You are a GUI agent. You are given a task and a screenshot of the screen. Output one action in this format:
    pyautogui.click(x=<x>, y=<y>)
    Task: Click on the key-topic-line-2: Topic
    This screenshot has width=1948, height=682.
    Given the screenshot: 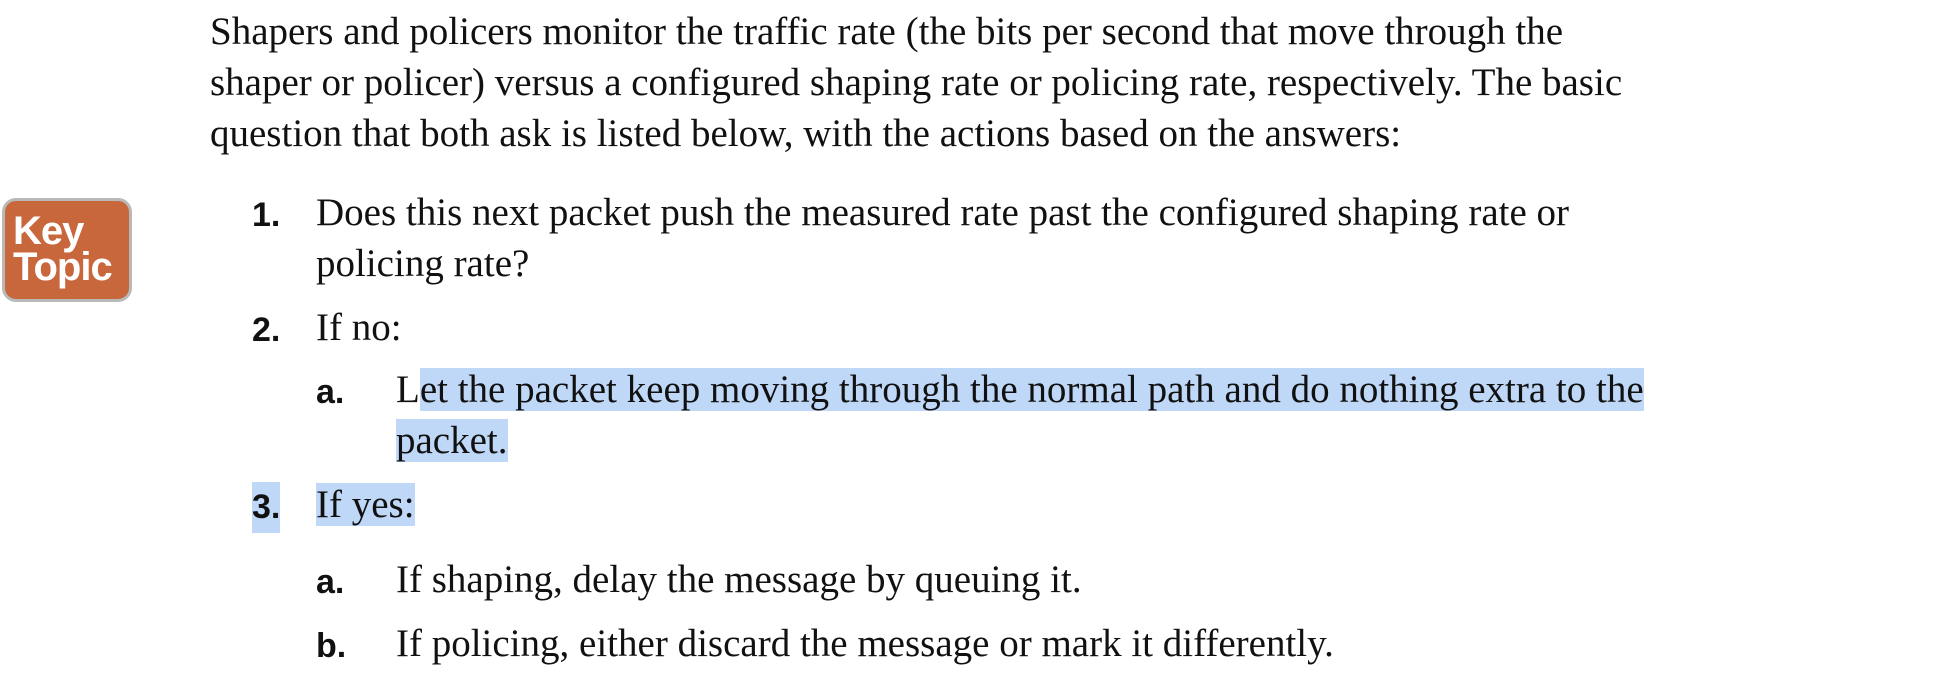 What is the action you would take?
    pyautogui.click(x=63, y=267)
    